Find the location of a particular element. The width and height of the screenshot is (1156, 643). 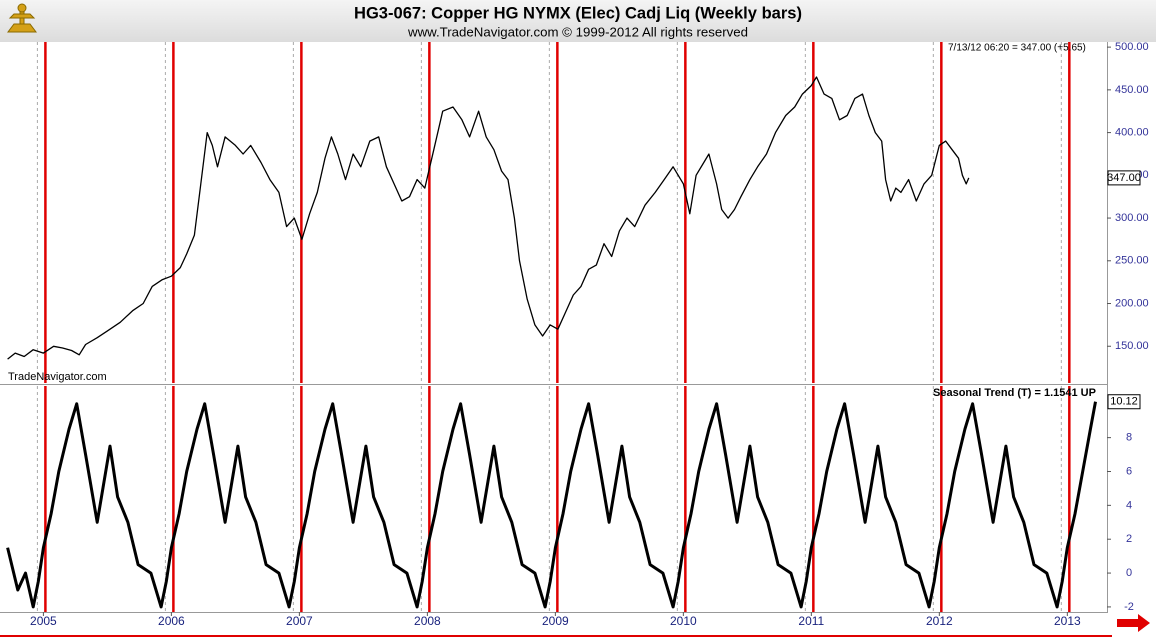

x-tick-label: 2011 is located at coordinates (811, 621).